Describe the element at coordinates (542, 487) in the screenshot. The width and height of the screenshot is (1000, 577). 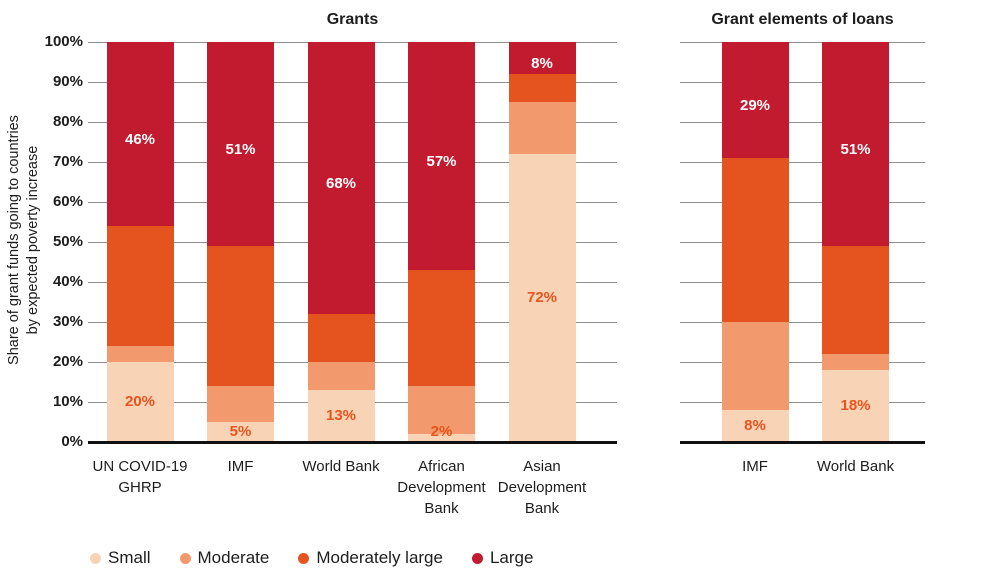
I see `category-label: Asian Development Bank` at that location.